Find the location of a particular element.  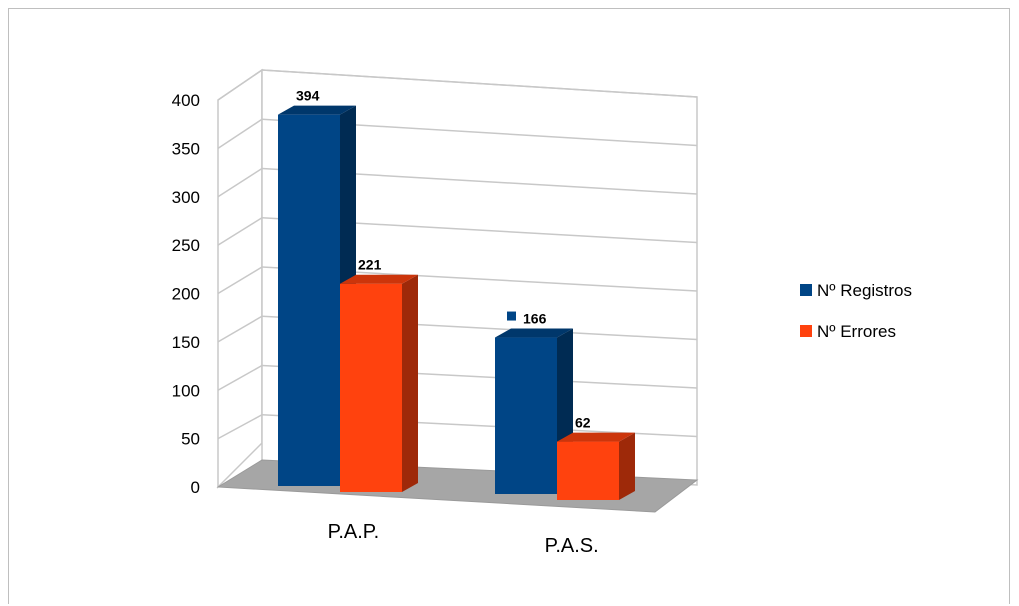

x-axis-categories: P.A.P. P.A.S. is located at coordinates (463, 539).